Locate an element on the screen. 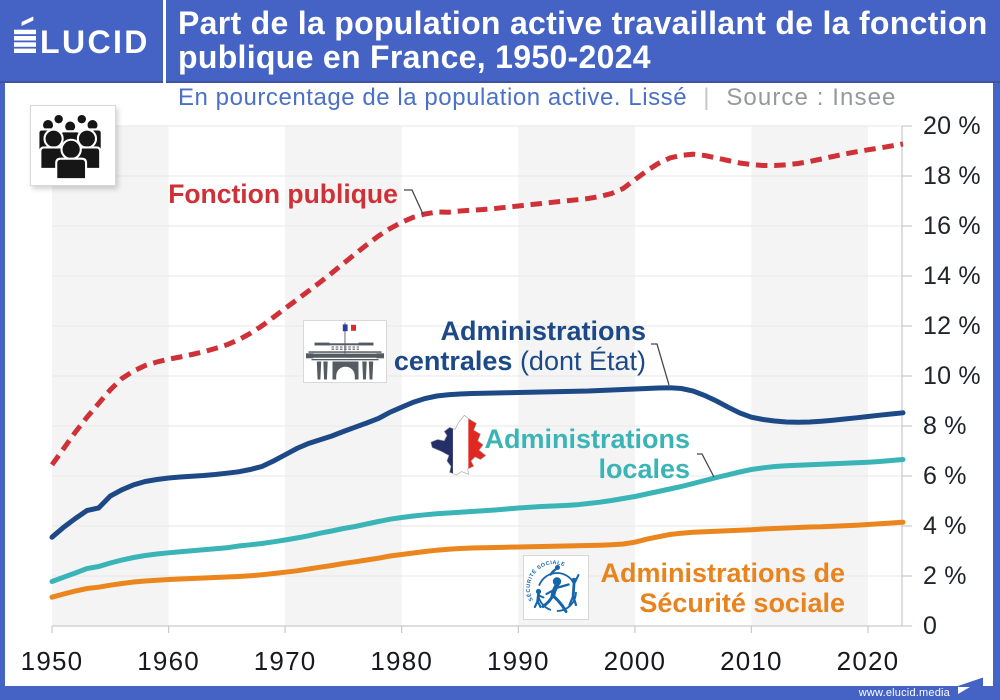 This screenshot has width=1000, height=700. svg-text: Fonction publique is located at coordinates (283, 194).